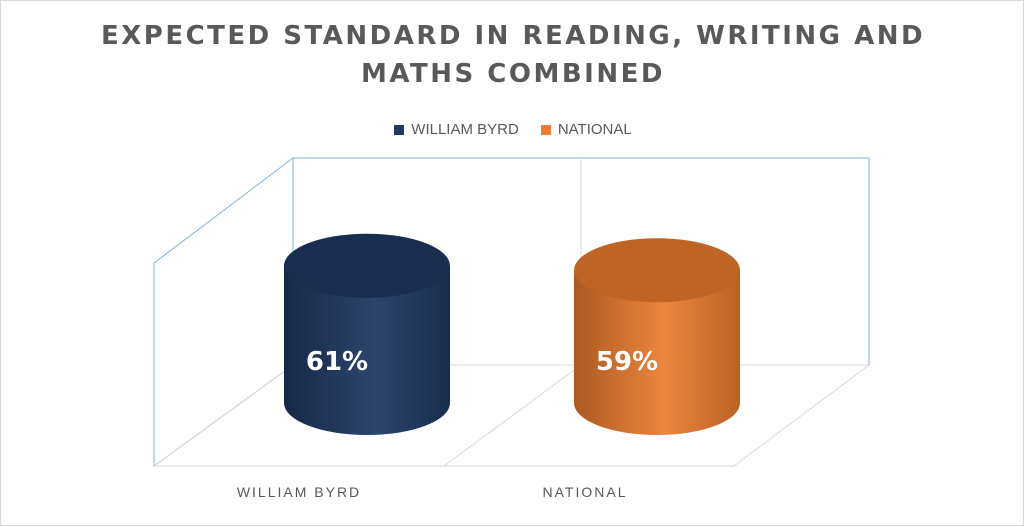 This screenshot has width=1025, height=527. I want to click on category-axis: WILLIAM BYRD NATIONAL, so click(432, 492).